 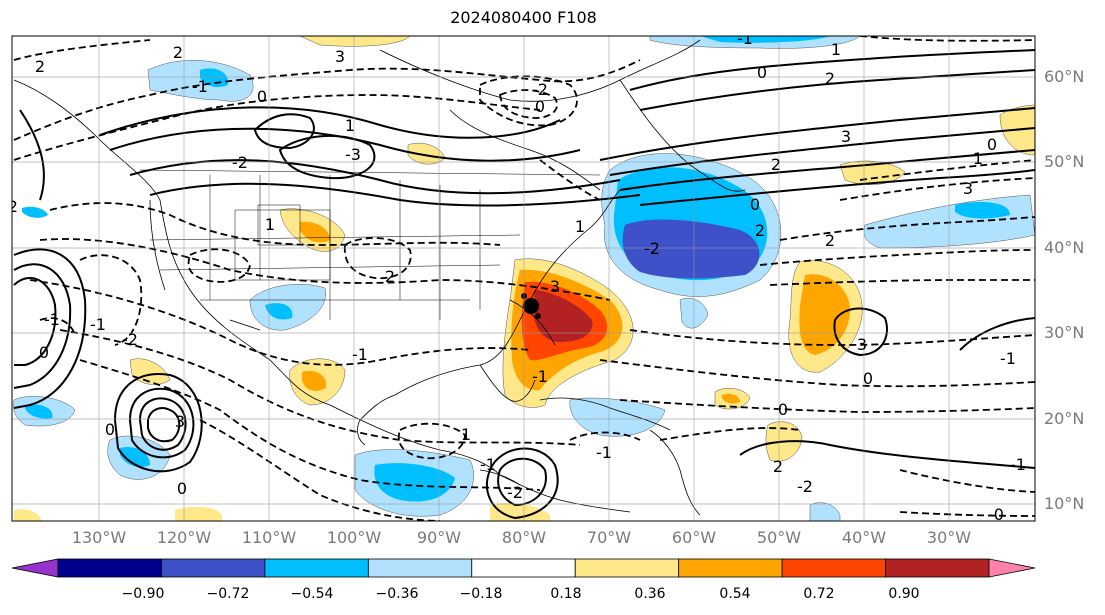 What do you see at coordinates (481, 594) in the screenshot?
I see `colorbar-tick-label: −0.18` at bounding box center [481, 594].